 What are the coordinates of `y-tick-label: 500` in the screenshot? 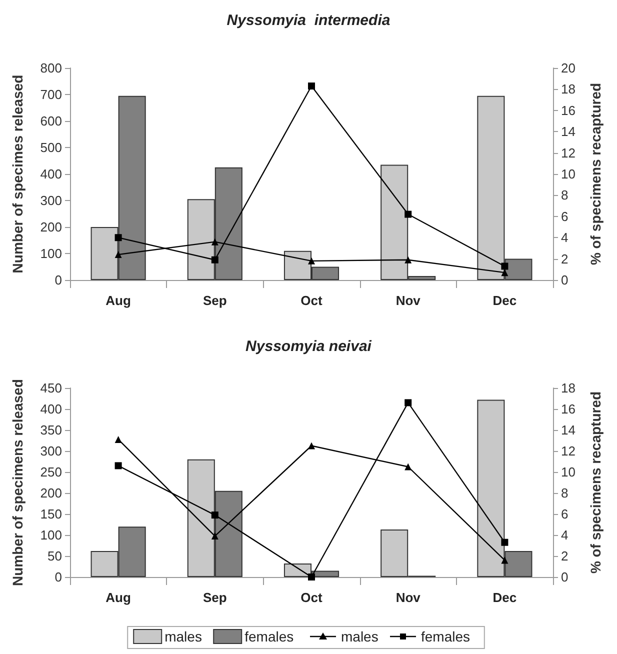 It's located at (51, 147).